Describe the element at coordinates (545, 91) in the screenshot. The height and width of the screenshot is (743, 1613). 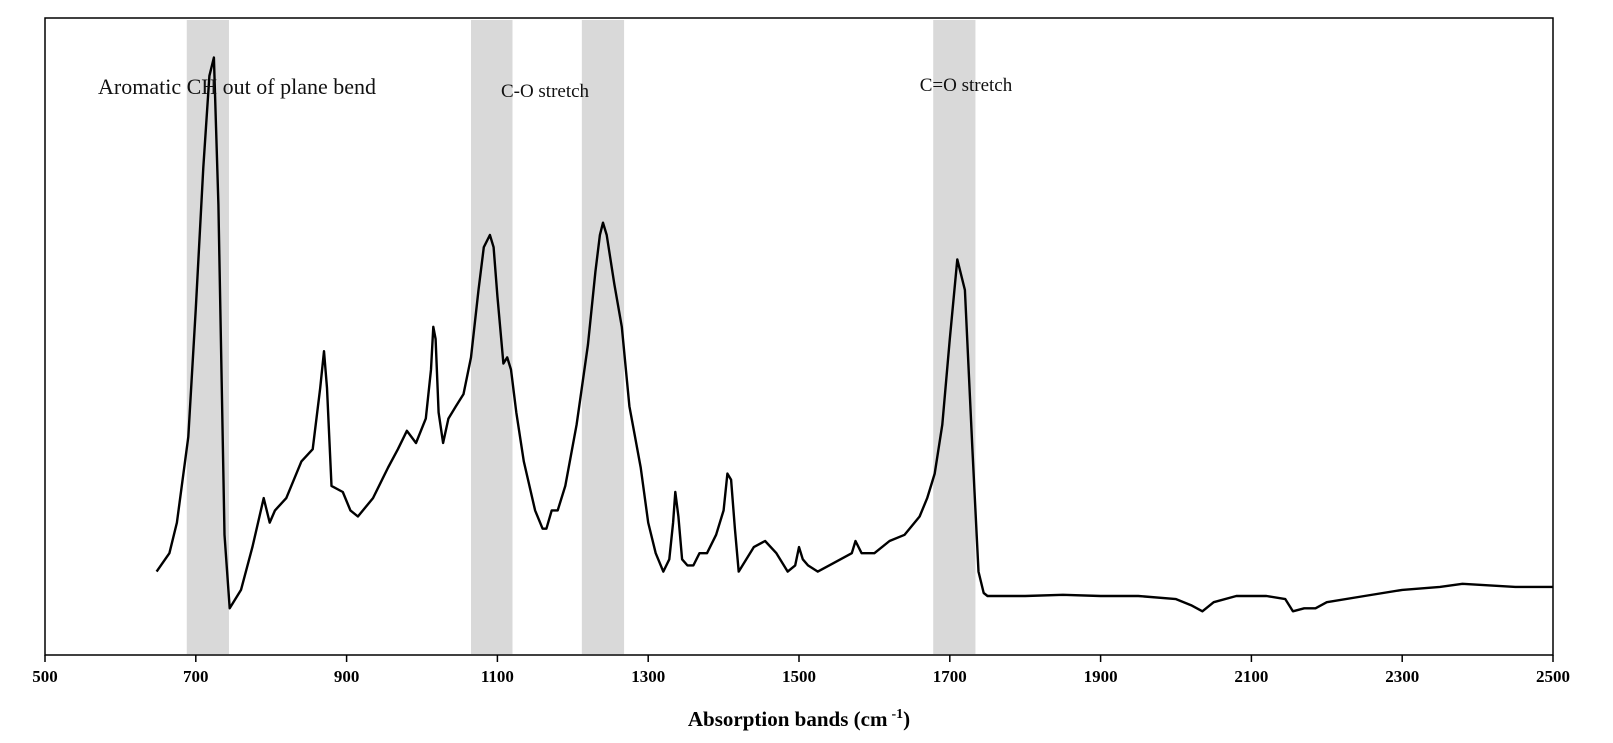
I see `band-annotation-2: C-O stretch` at that location.